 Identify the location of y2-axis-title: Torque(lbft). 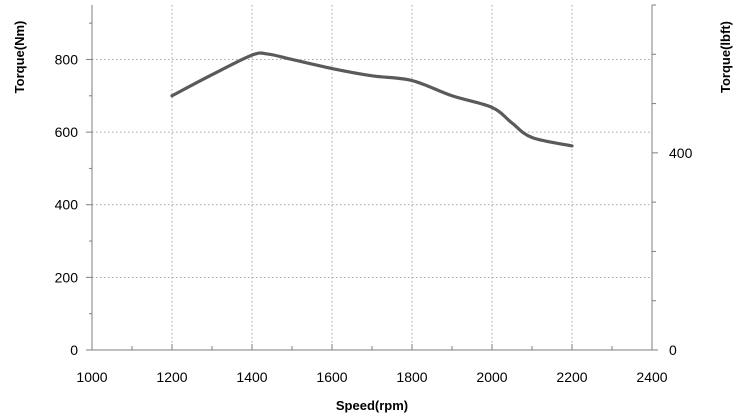
(725, 57).